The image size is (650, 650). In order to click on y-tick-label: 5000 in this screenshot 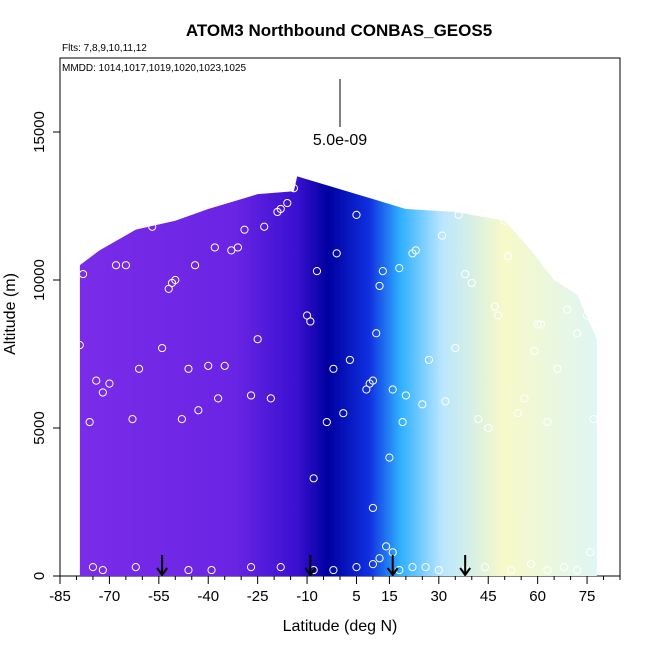, I will do `click(39, 427)`.